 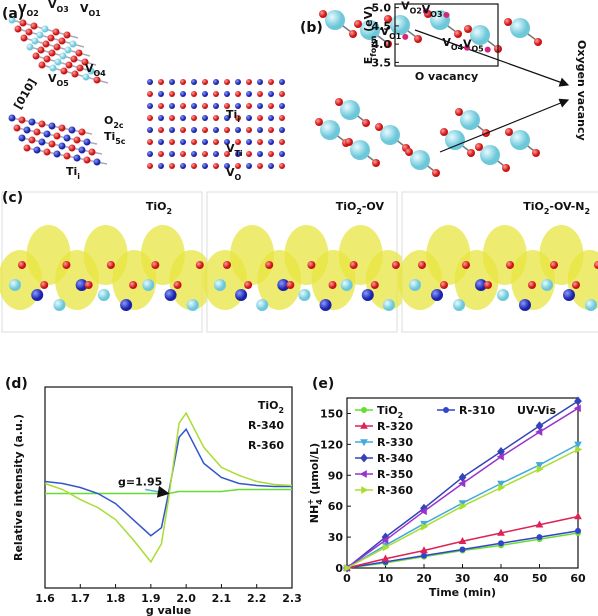 I want to click on x-tick-label: 1.9, so click(x=151, y=598).